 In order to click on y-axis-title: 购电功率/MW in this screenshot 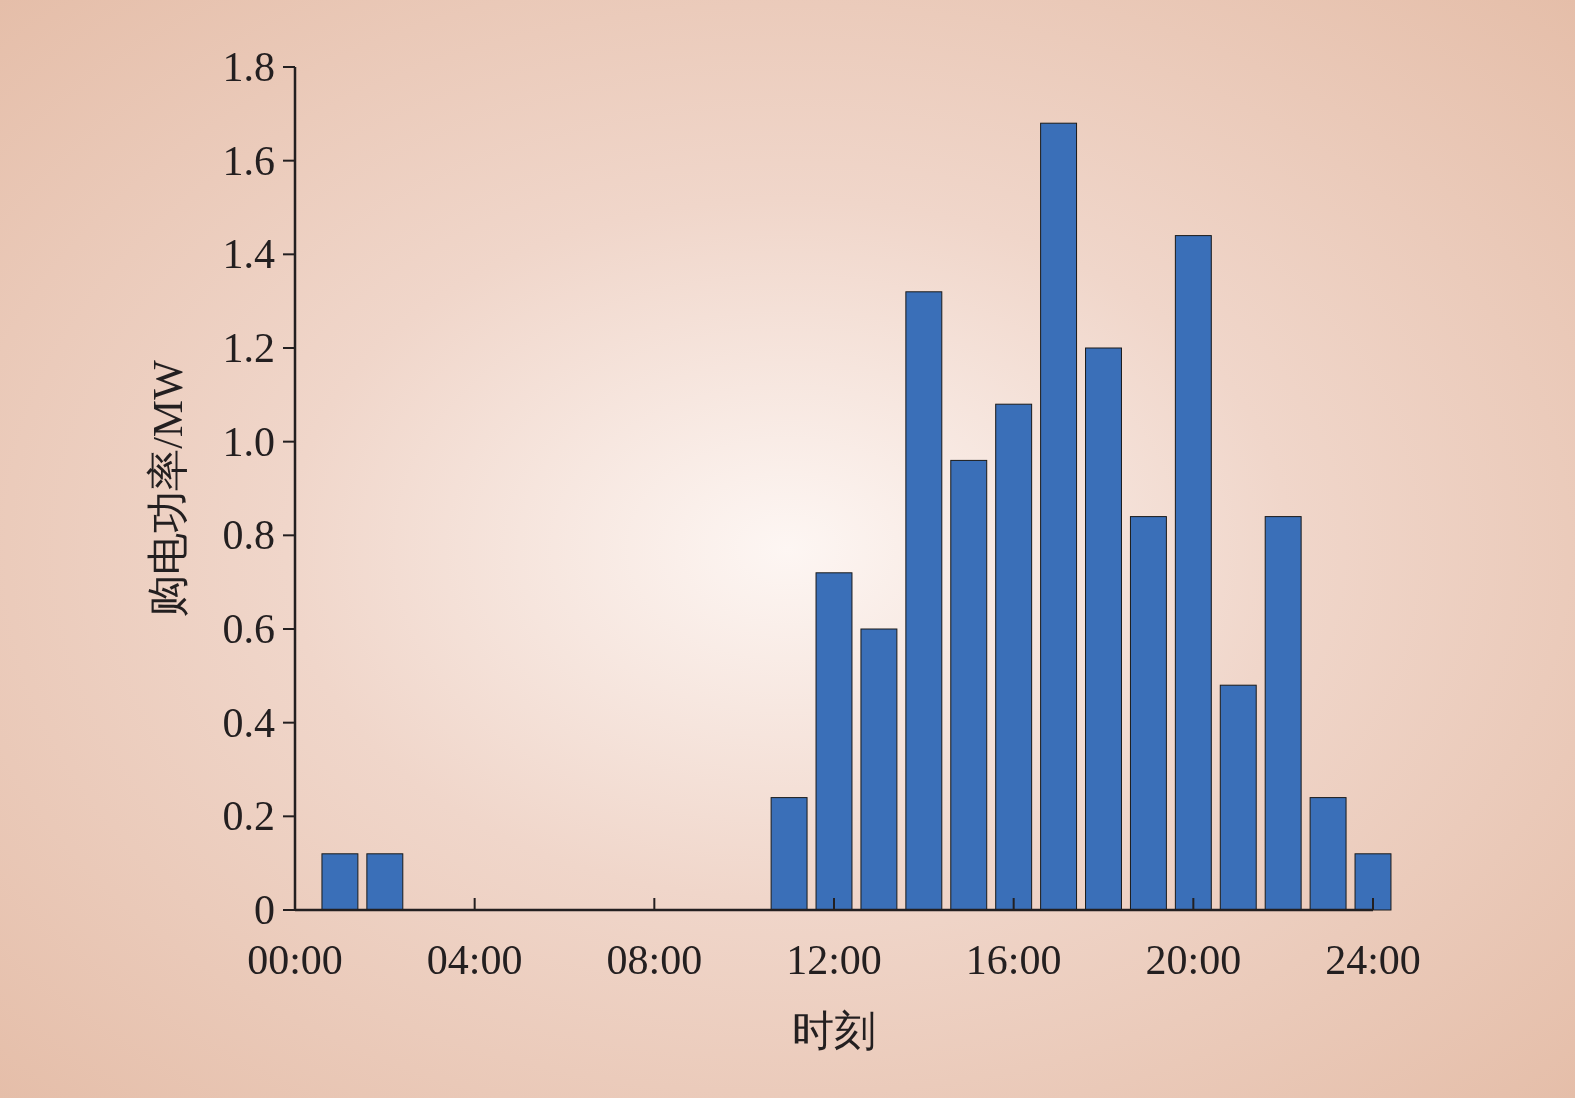, I will do `click(168, 488)`.